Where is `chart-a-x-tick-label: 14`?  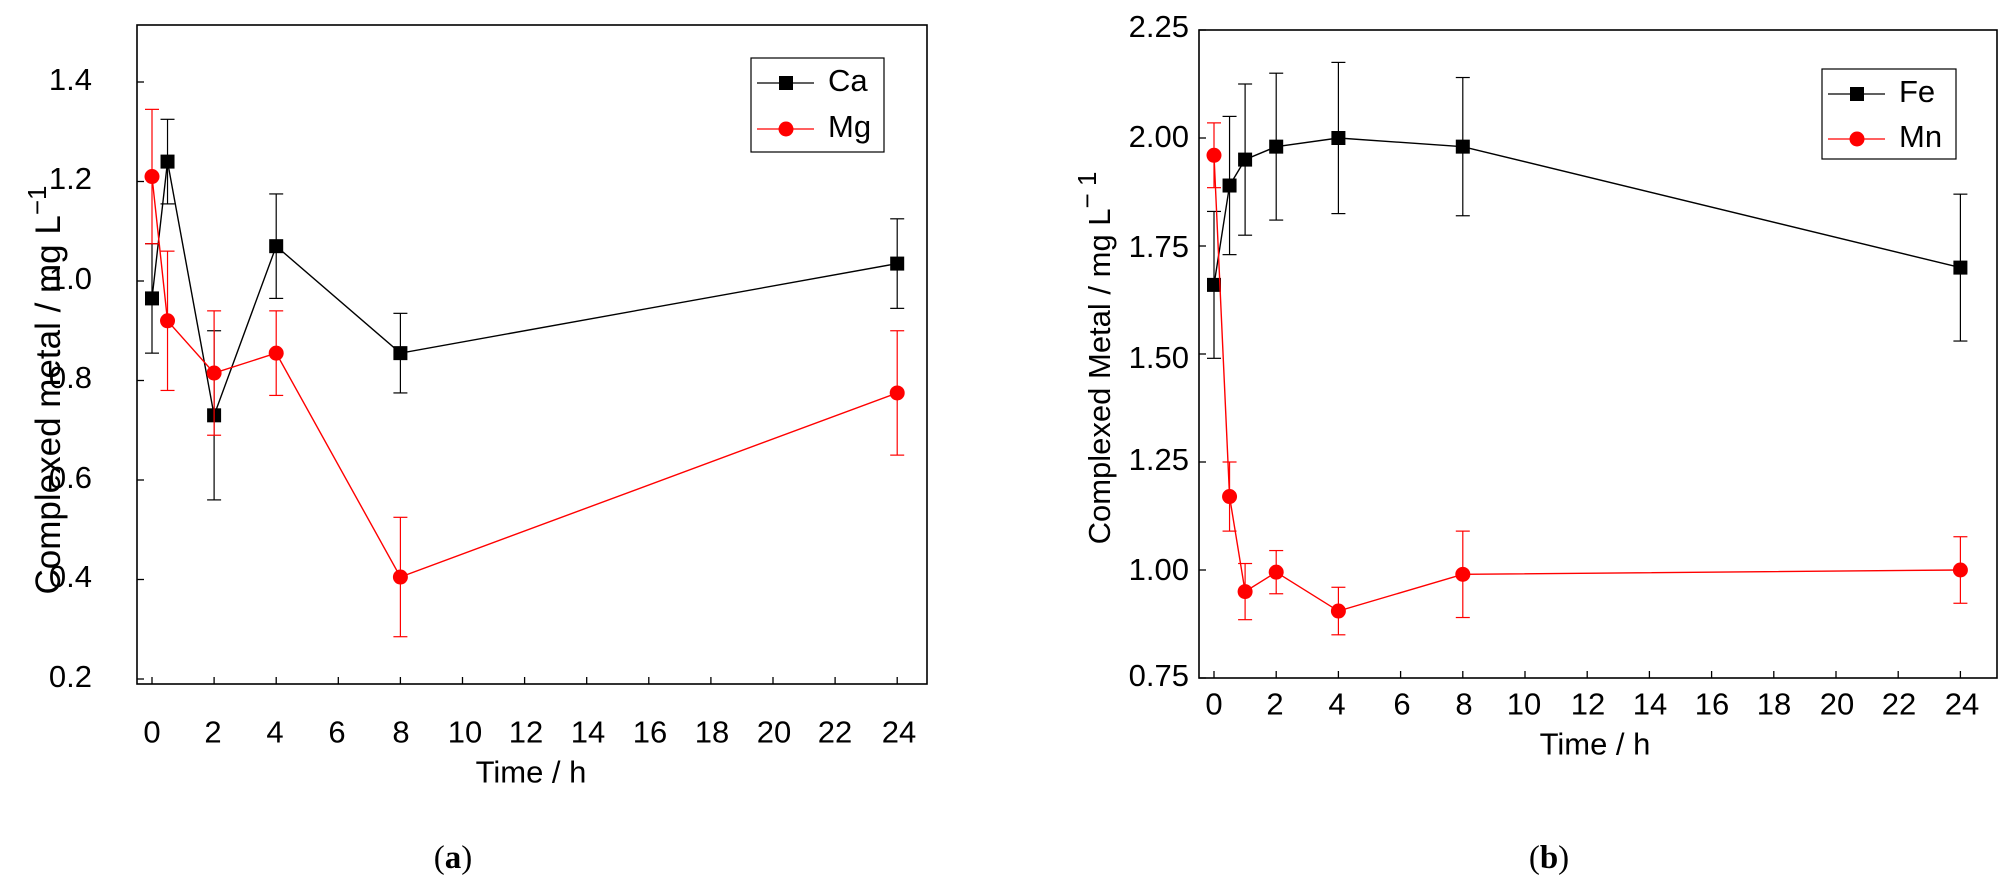 chart-a-x-tick-label: 14 is located at coordinates (588, 731).